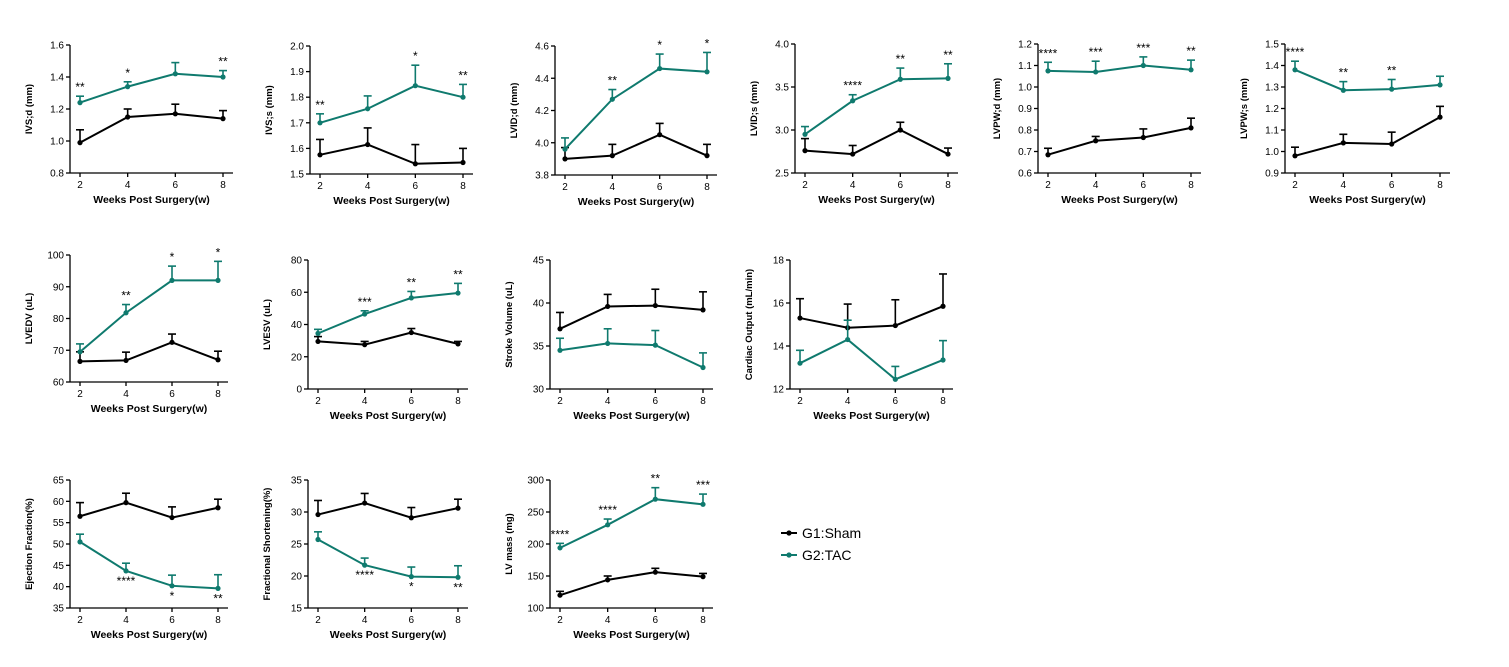 The height and width of the screenshot is (667, 1509). Describe the element at coordinates (297, 609) in the screenshot. I see `y-tick-label: 15` at that location.